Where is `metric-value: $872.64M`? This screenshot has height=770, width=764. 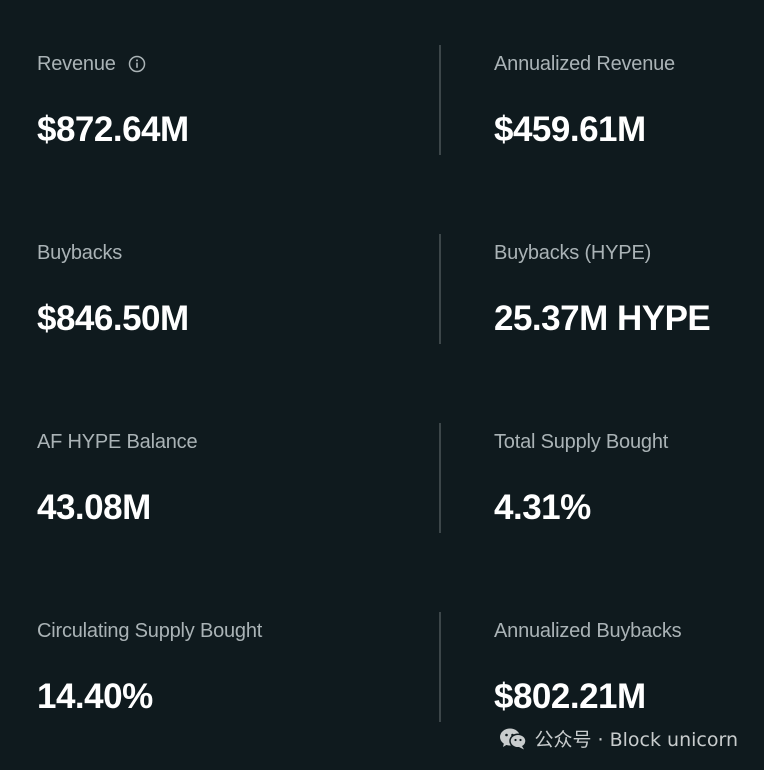
metric-value: $872.64M is located at coordinates (113, 129).